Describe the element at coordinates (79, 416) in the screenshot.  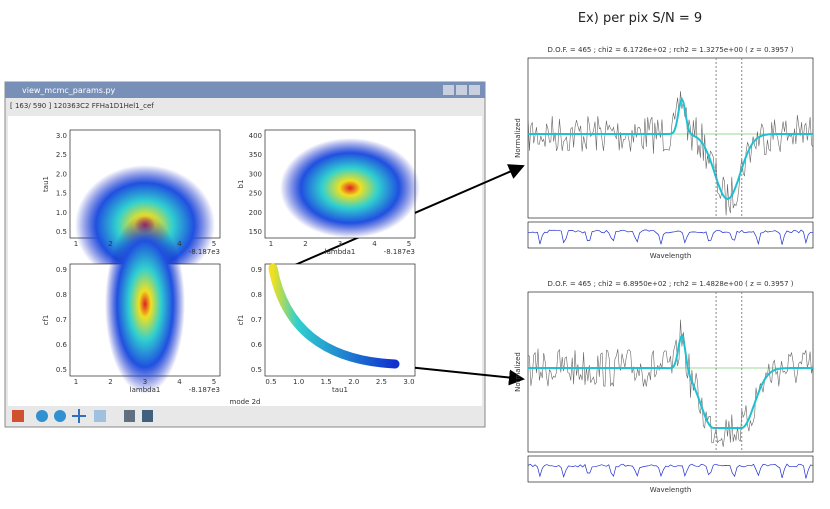
I see `pan-button` at that location.